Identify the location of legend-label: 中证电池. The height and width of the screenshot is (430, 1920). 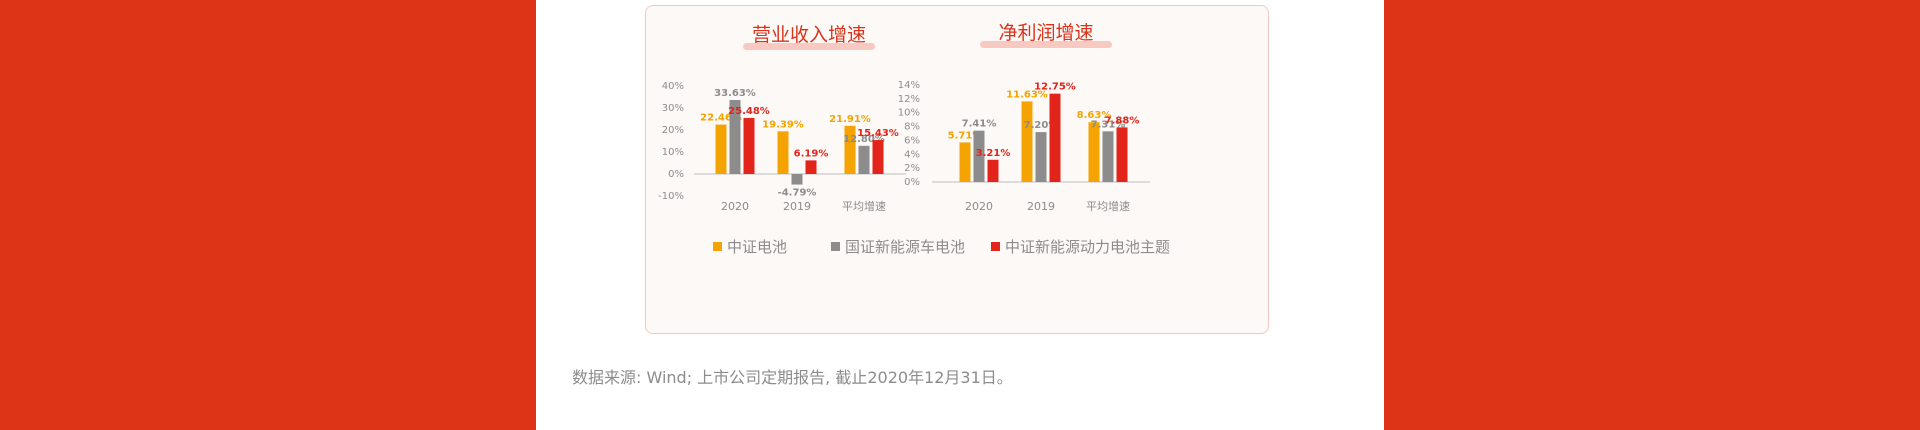
(757, 247).